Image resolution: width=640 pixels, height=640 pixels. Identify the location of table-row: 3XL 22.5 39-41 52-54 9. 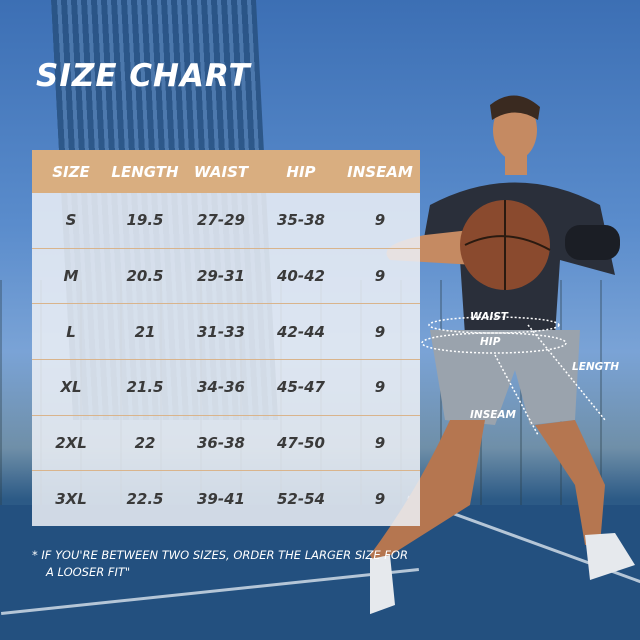
(226, 498).